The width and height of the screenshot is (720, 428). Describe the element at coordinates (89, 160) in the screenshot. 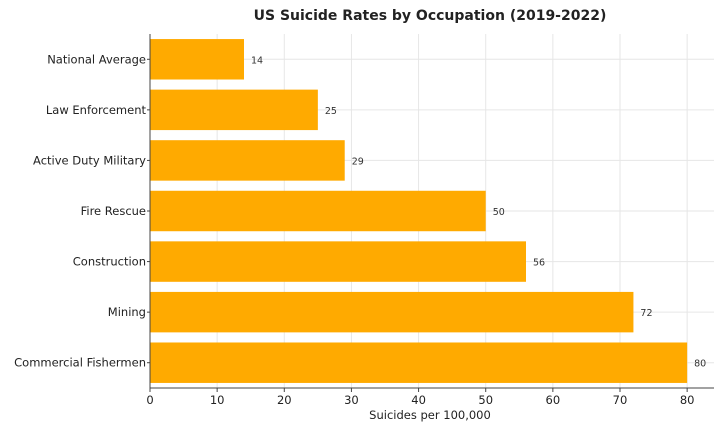

I see `category-label: Active Duty Military` at that location.